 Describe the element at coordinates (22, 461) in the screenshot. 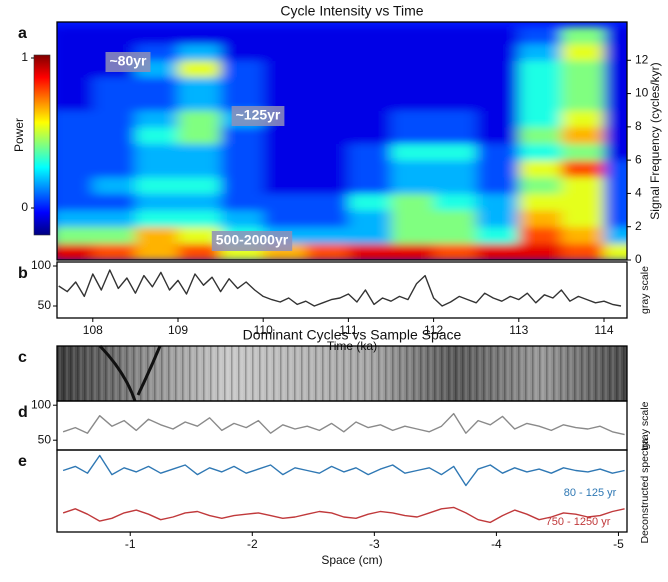

I see `panel-letter: e` at that location.